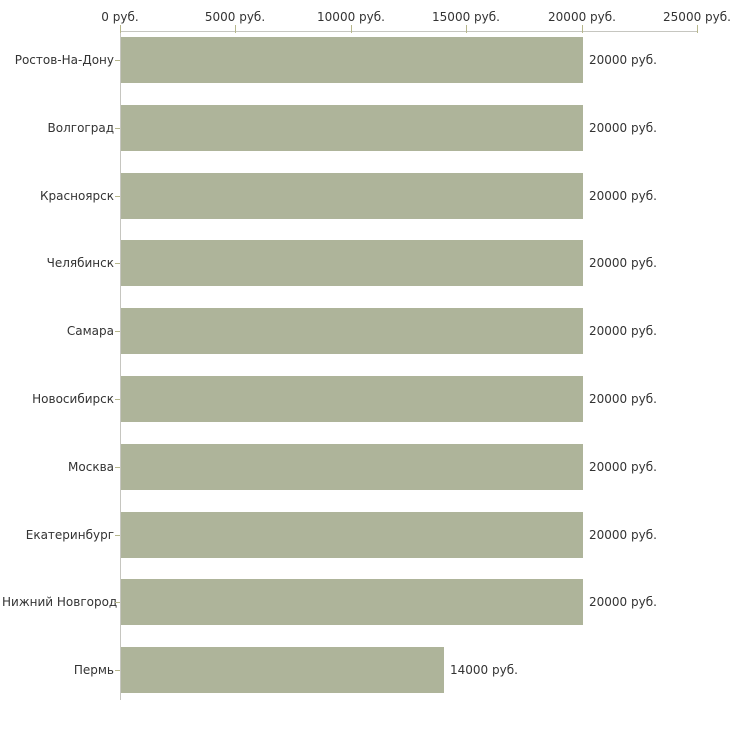 The image size is (730, 730). Describe the element at coordinates (91, 467) in the screenshot. I see `category-label: Москва` at that location.